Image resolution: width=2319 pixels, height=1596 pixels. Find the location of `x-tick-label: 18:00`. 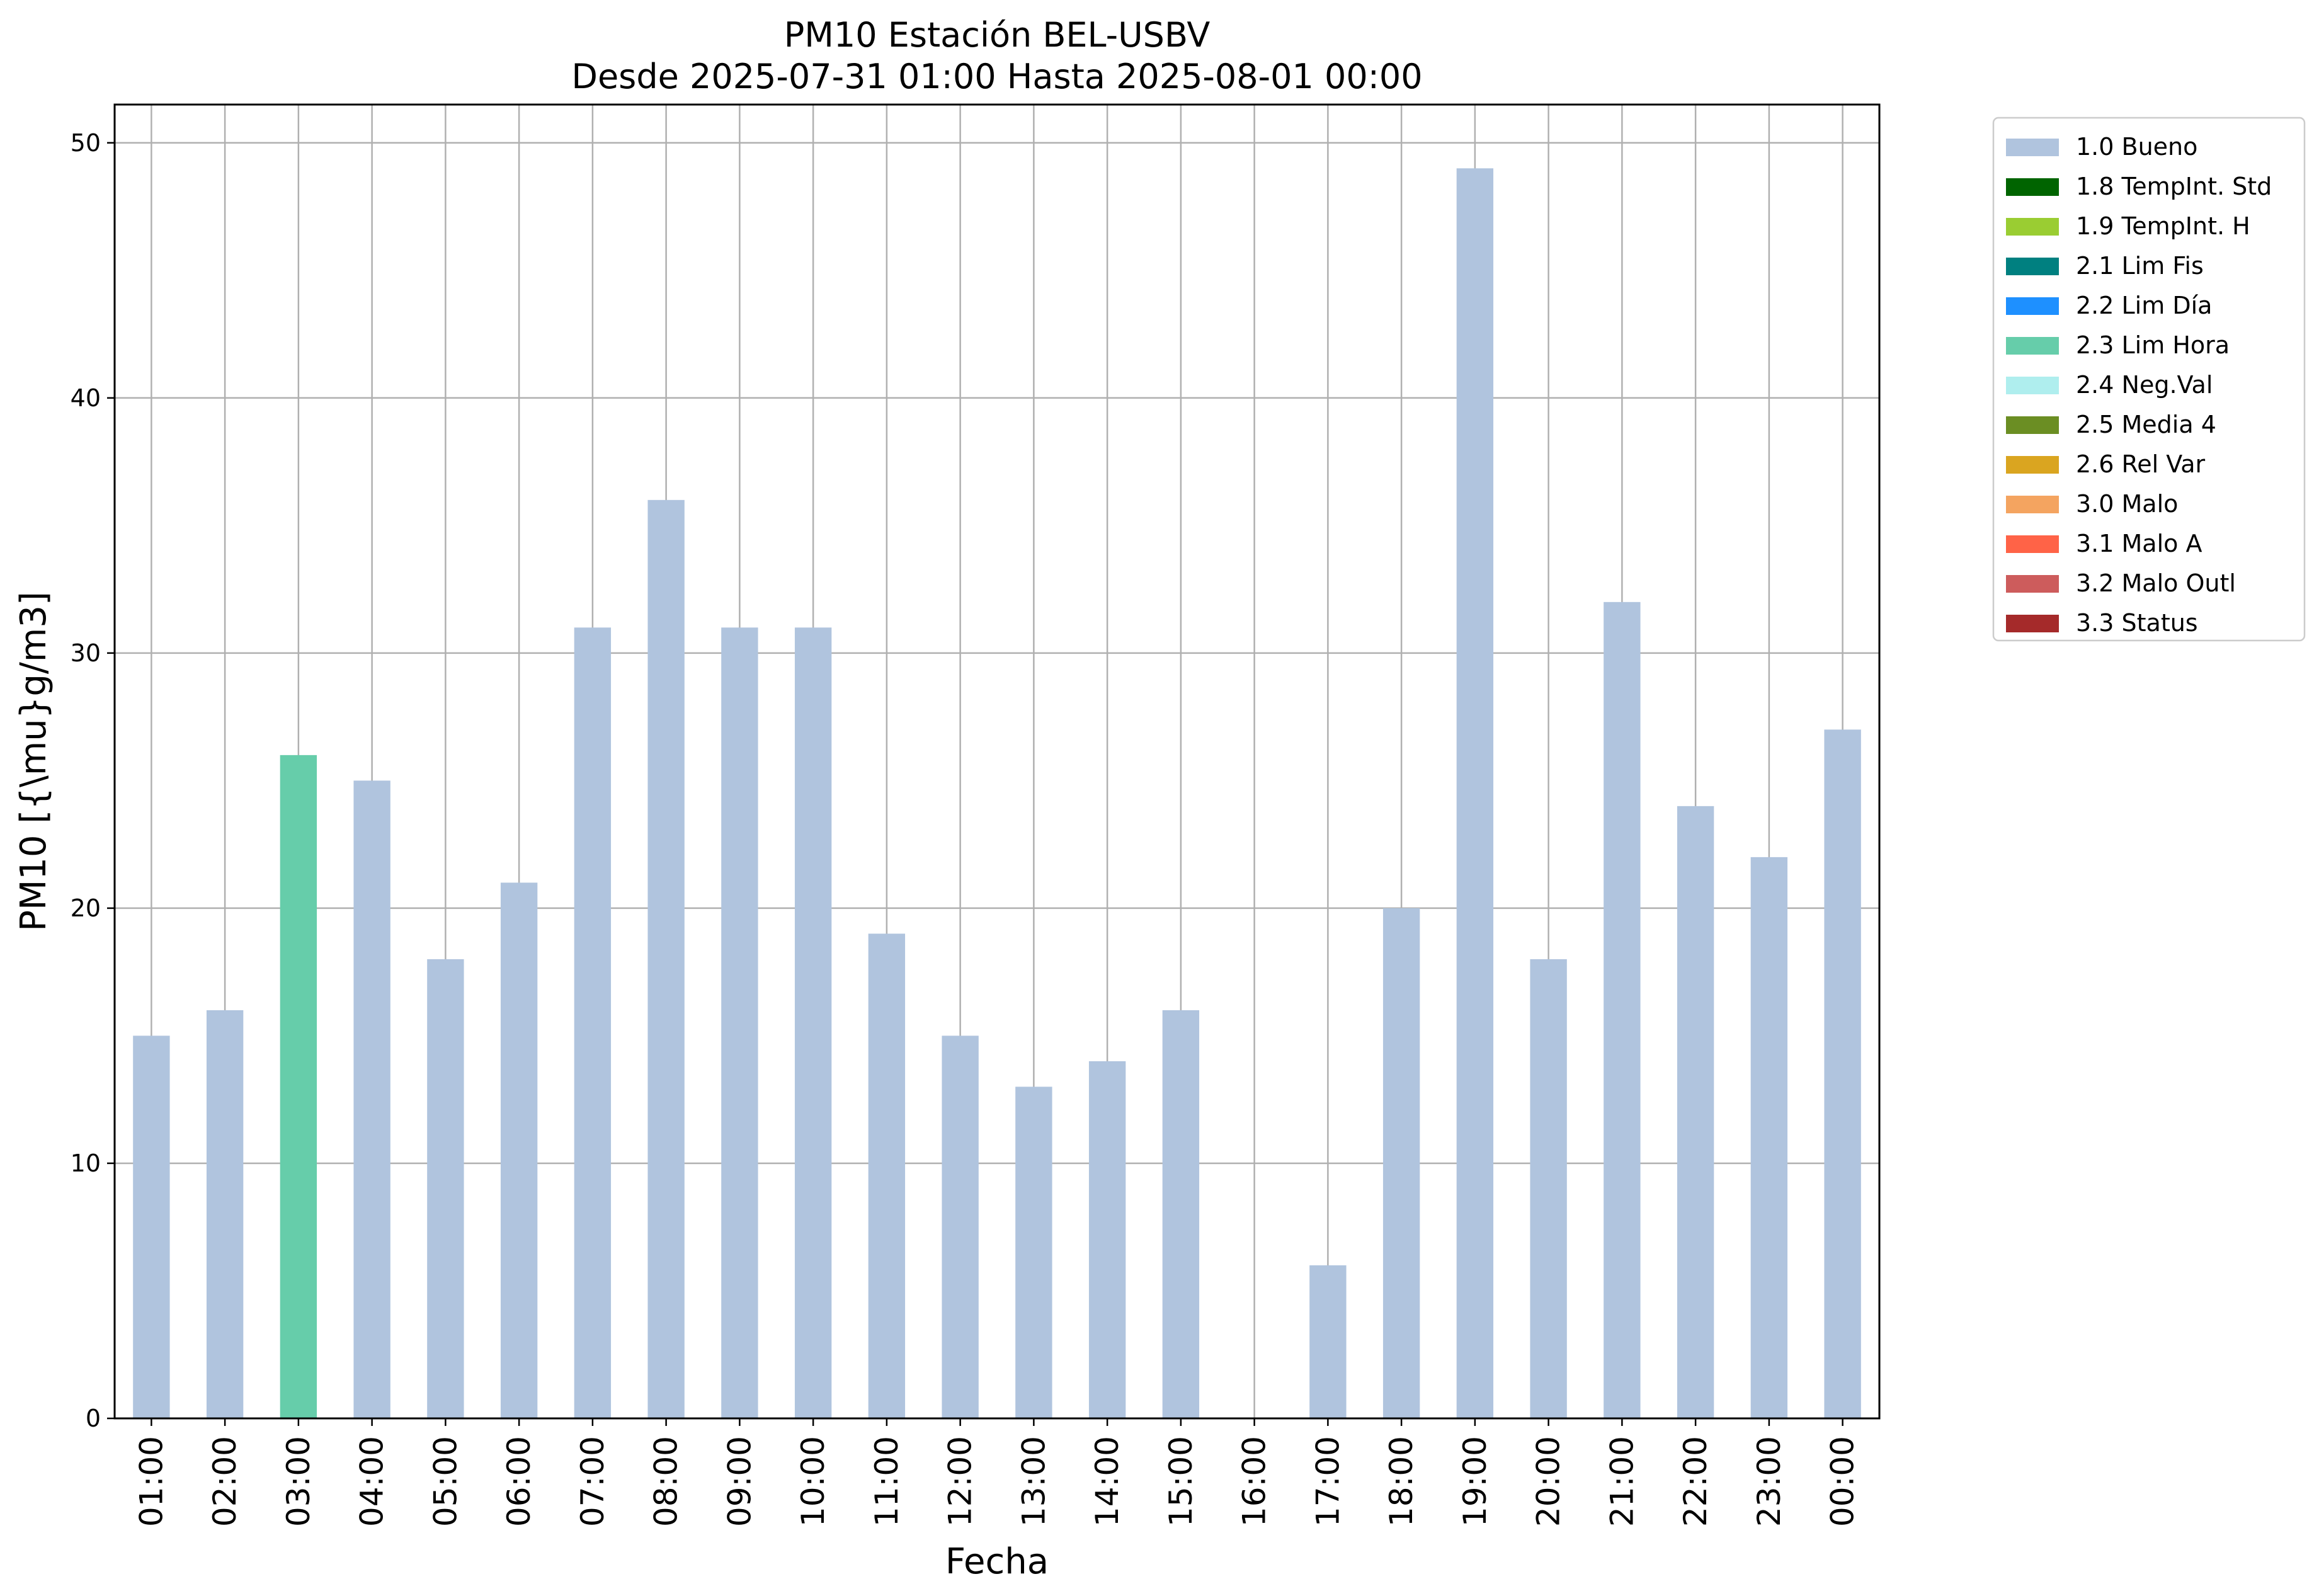

x-tick-label: 18:00 is located at coordinates (1401, 1481).